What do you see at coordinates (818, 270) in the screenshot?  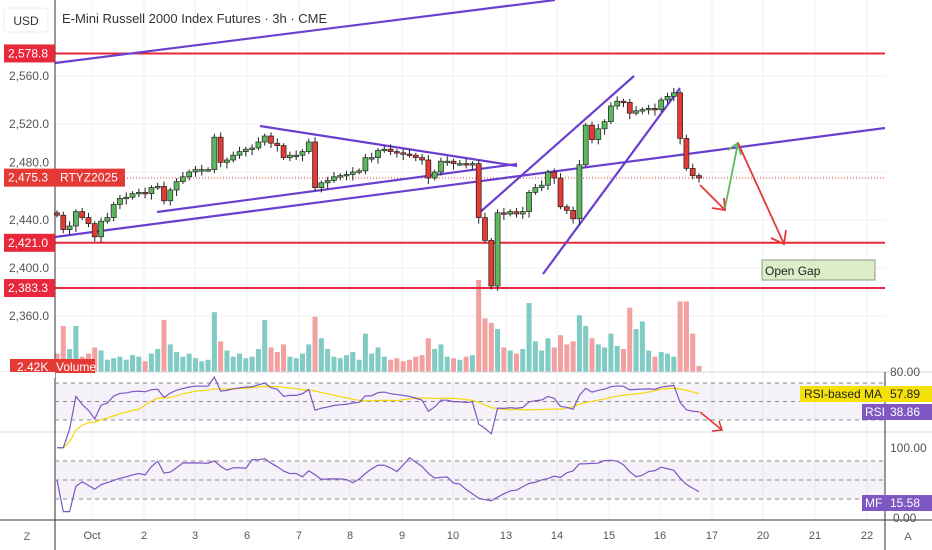 I see `open-gap-annotation: Open Gap` at bounding box center [818, 270].